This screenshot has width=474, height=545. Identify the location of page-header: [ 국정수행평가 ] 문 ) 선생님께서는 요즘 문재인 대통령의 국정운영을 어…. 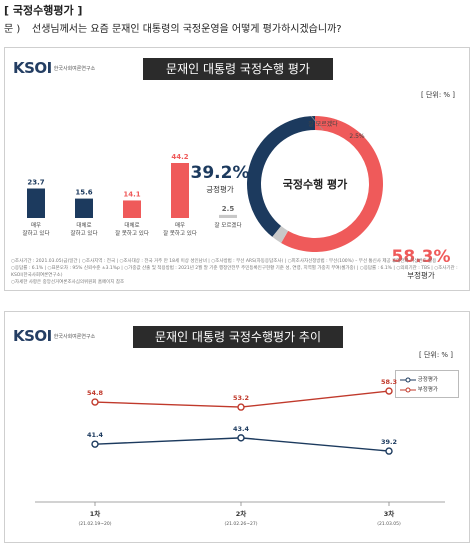
(237, 22).